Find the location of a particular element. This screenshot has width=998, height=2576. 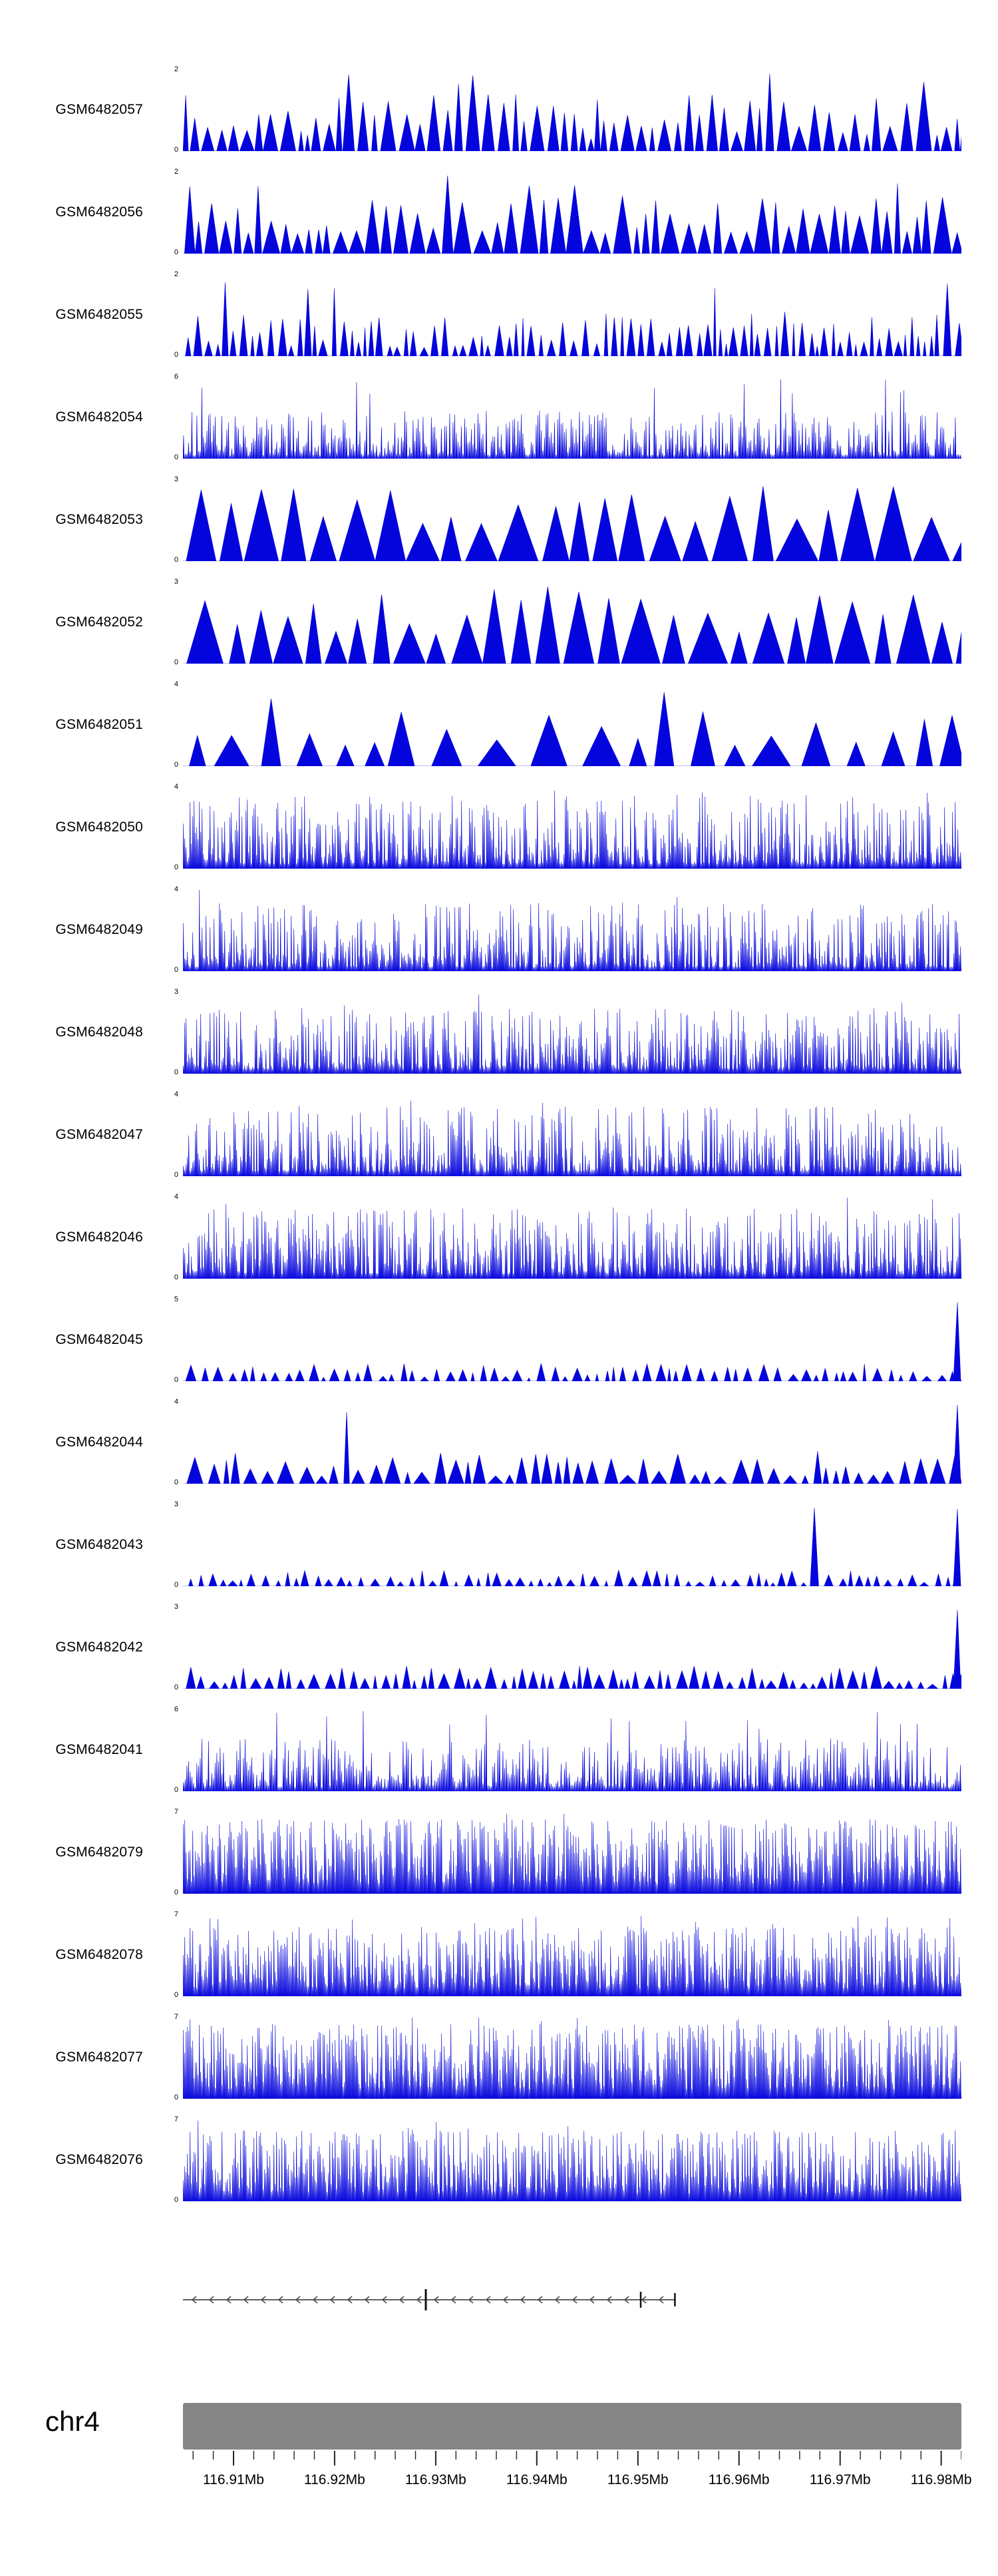

axis-tick-label: 116.97Mb is located at coordinates (840, 2479).